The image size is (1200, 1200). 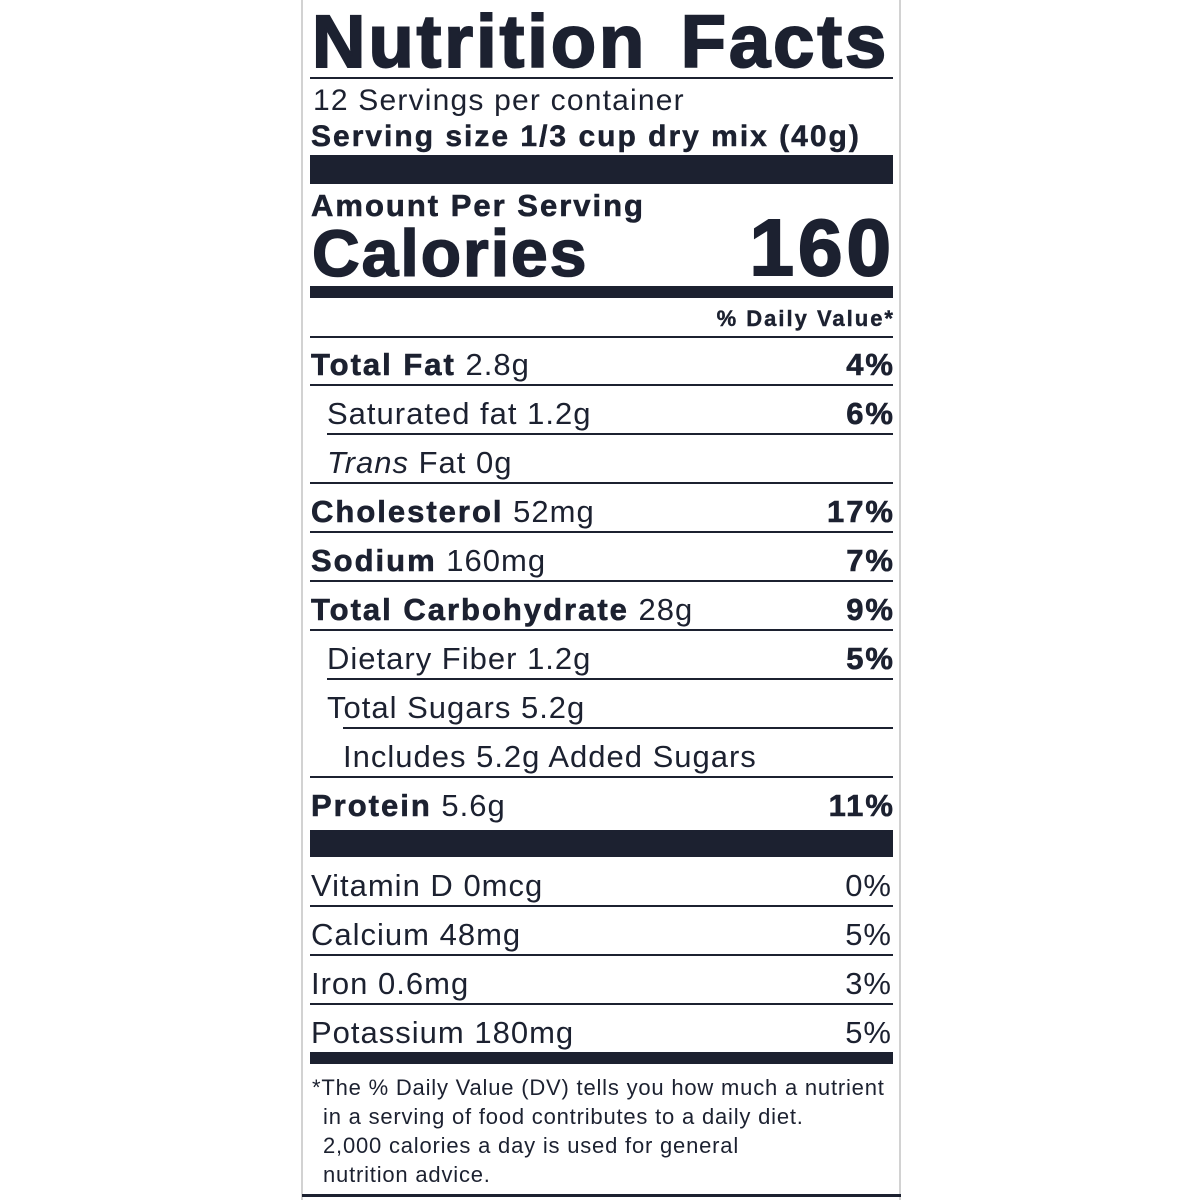 I want to click on nutrient-label: Includes 5.2g Added Sugars, so click(x=550, y=756).